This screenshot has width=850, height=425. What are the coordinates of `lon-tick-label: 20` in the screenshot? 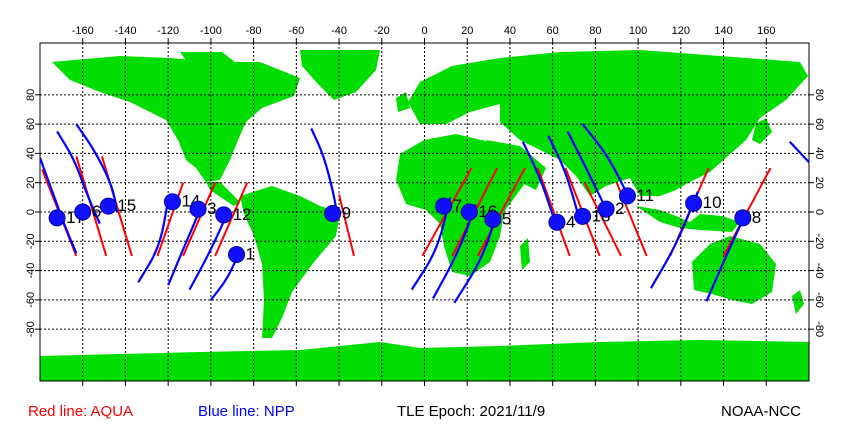 It's located at (467, 31).